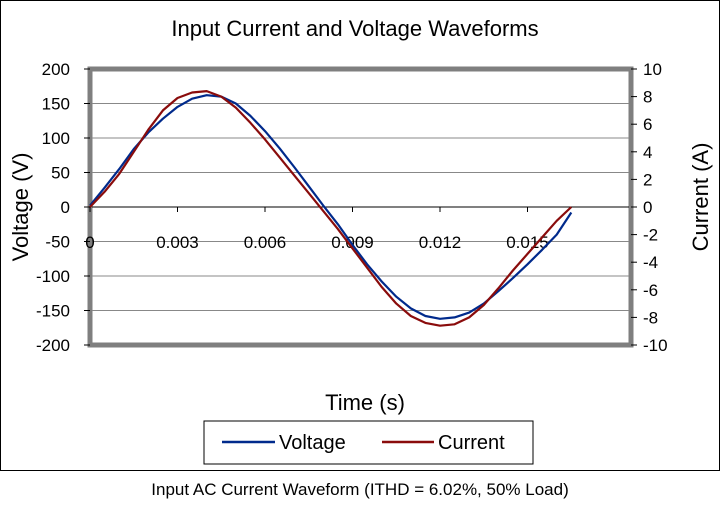 The height and width of the screenshot is (518, 720). I want to click on y-tick-label: 100, so click(56, 138).